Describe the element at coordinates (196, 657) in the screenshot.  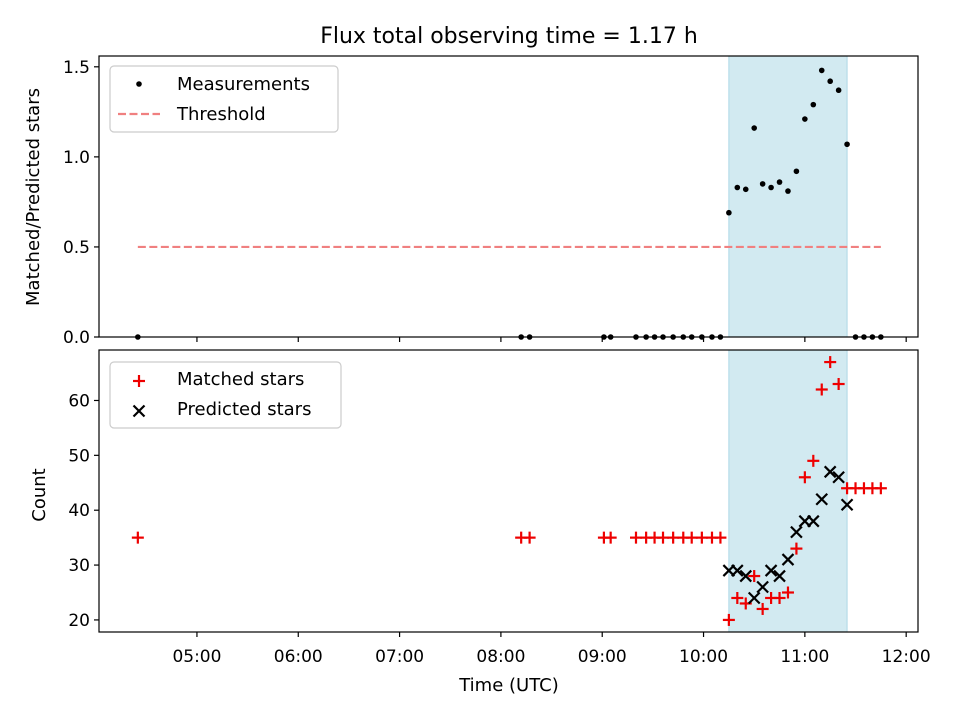
I see `x-tick-label: 05:00` at that location.